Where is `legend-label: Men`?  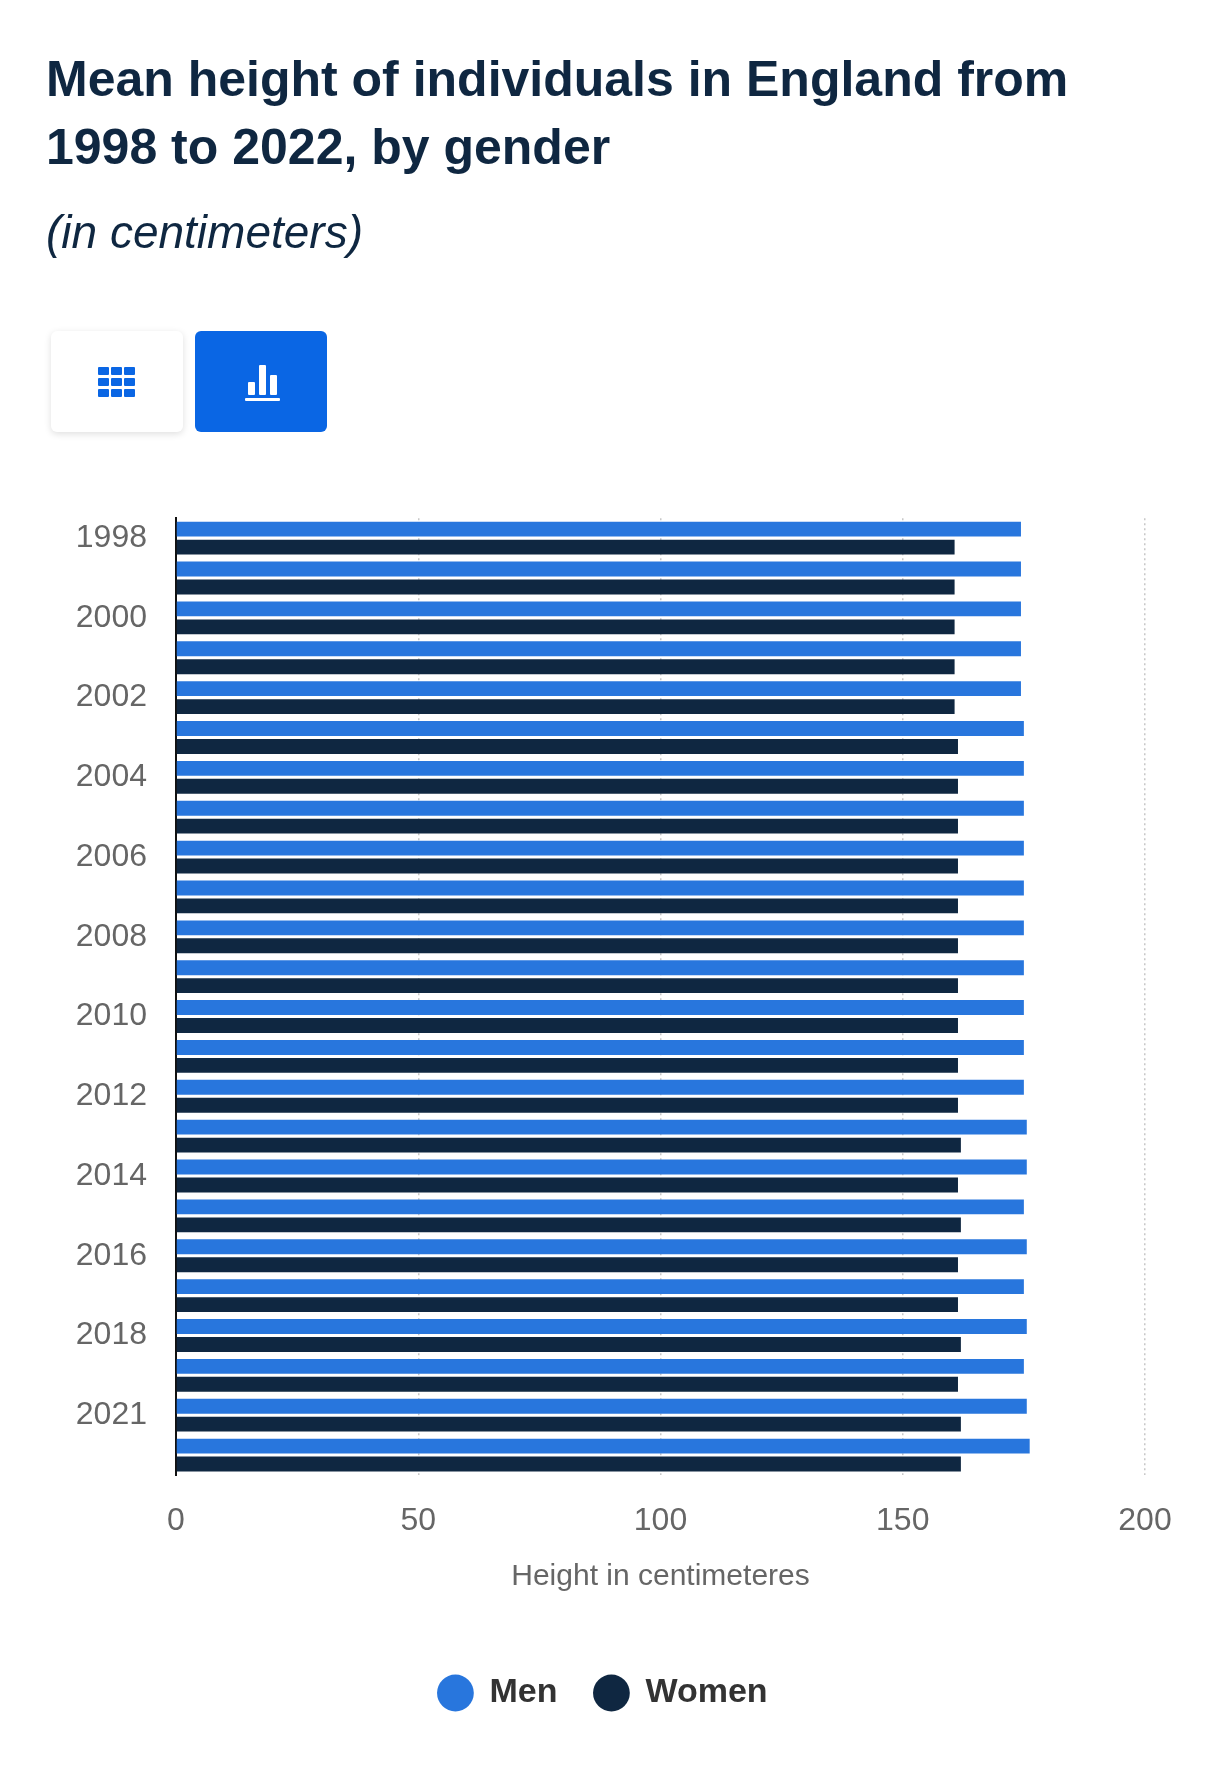
legend-label: Men is located at coordinates (523, 1690).